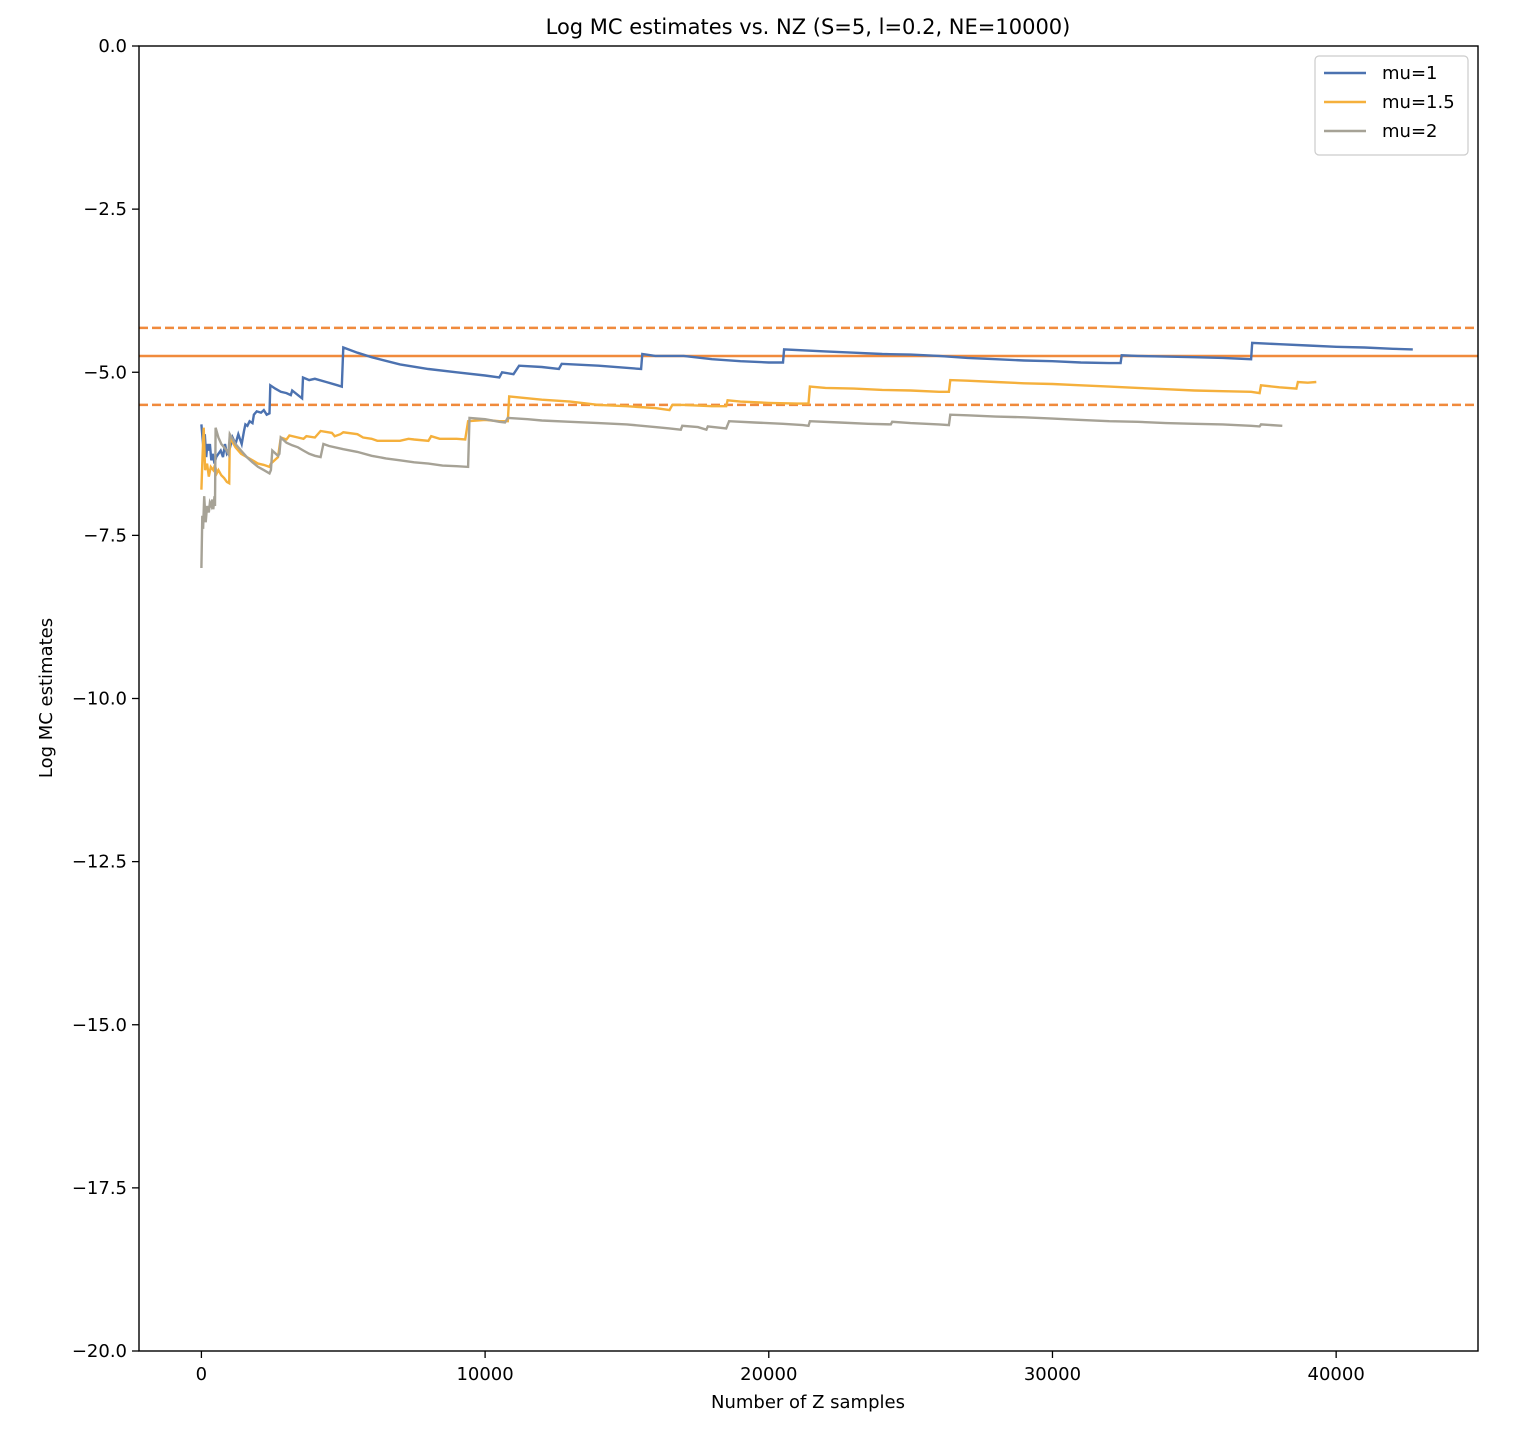 Image resolution: width=1538 pixels, height=1430 pixels. Describe the element at coordinates (484, 1374) in the screenshot. I see `x-tick-label: 10000` at that location.